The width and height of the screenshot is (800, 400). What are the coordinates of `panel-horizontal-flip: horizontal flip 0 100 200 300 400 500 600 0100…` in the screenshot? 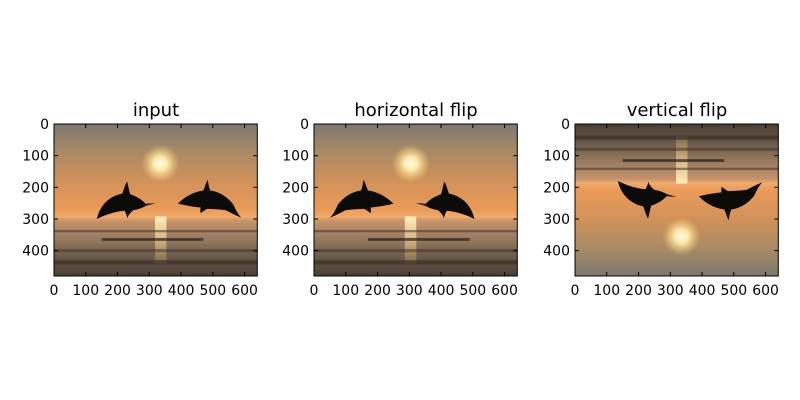 It's located at (400, 199).